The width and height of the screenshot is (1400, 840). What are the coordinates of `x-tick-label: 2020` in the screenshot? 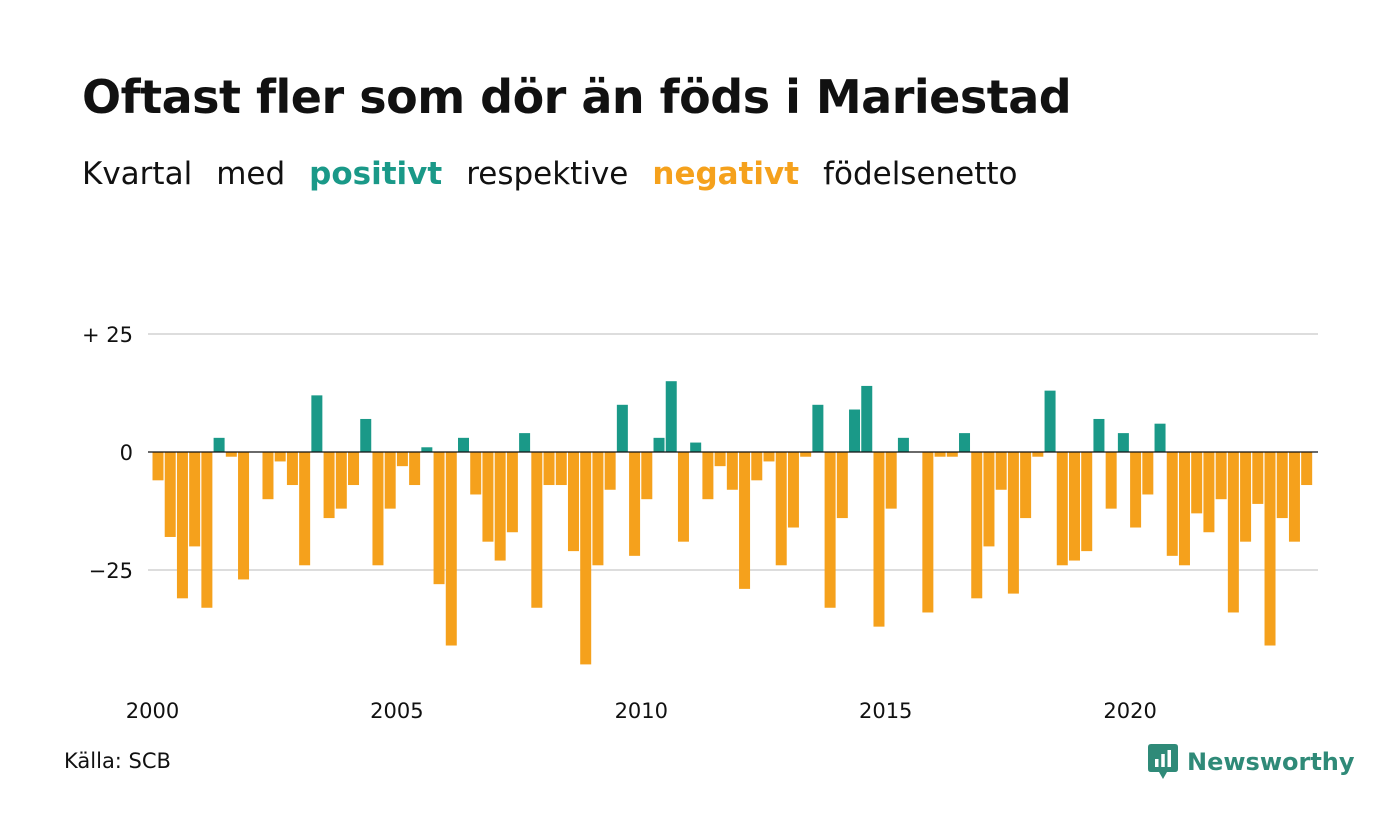 It's located at (1129, 711).